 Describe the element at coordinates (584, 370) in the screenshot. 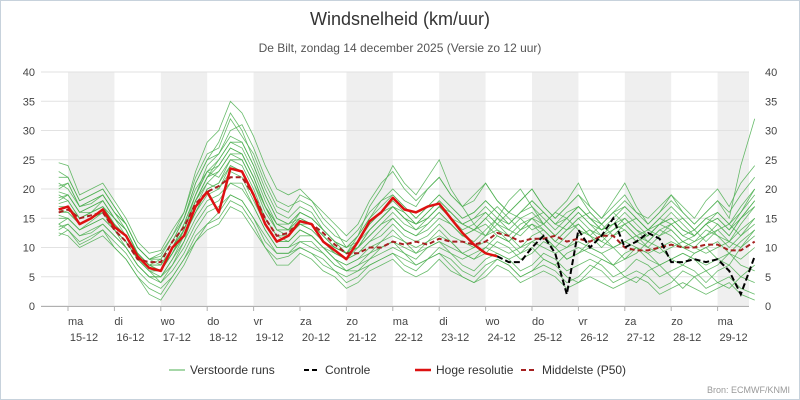

I see `legend-label-median: Middelste (P50)` at that location.